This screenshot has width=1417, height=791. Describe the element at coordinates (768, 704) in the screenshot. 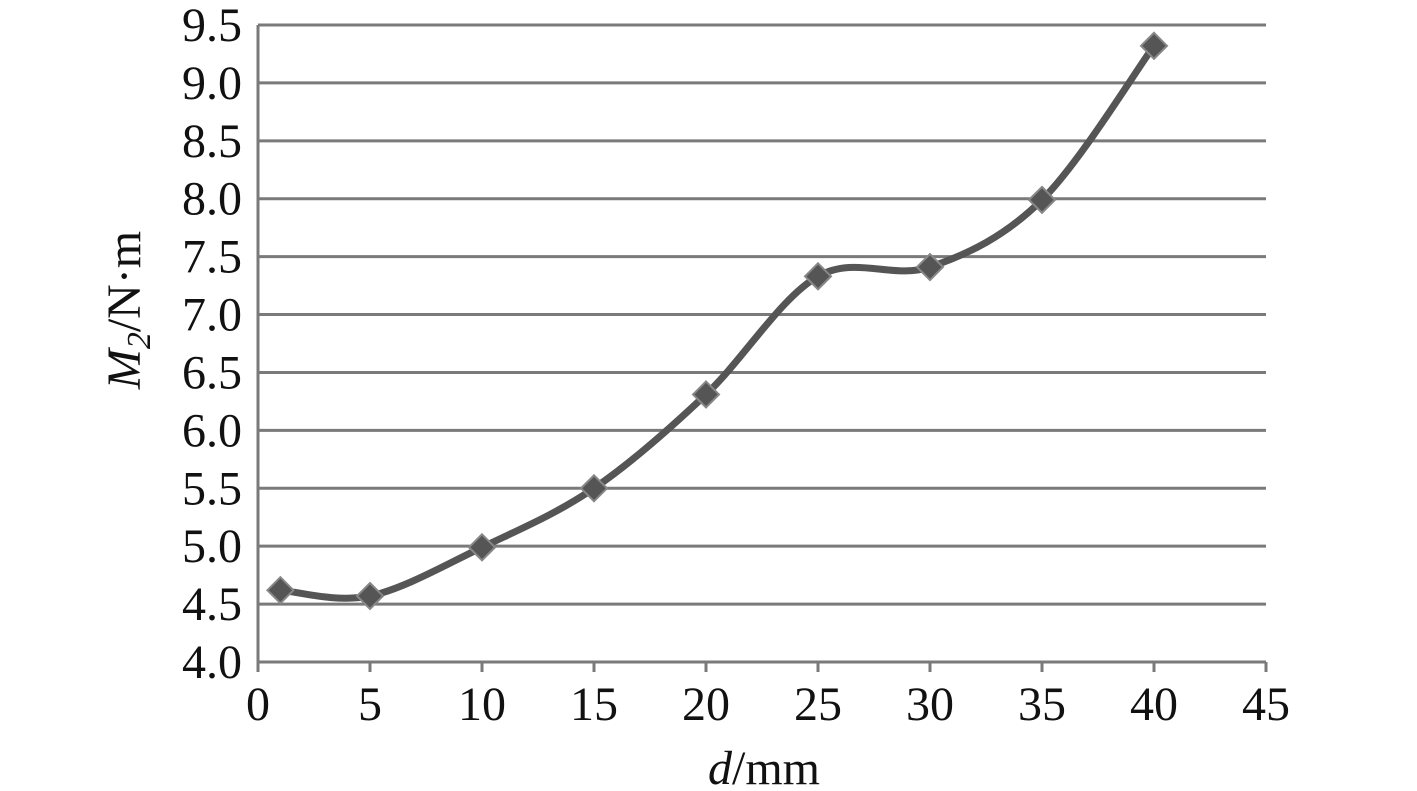

I see `x-tick-labels: 0 5 10 15 20 25 30 35 40 45` at that location.